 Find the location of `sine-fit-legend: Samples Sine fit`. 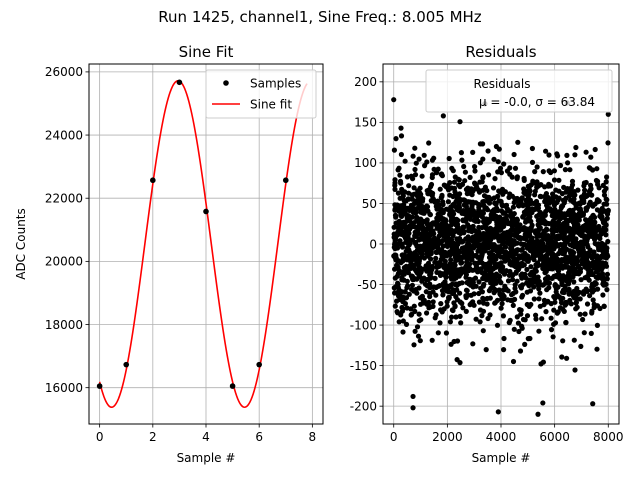

sine-fit-legend: Samples Sine fit is located at coordinates (261, 94).